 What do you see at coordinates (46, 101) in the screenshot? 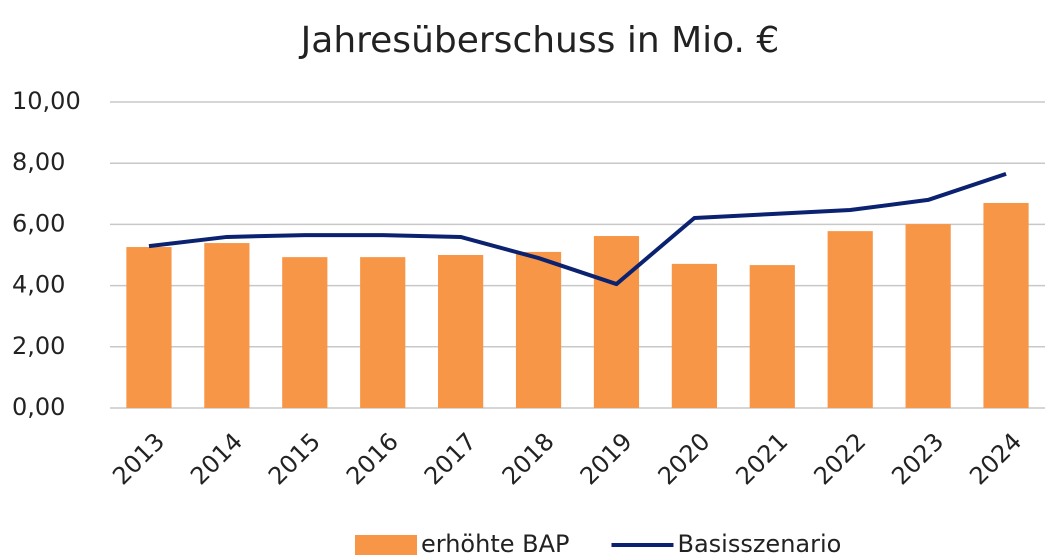
I see `y-tick-label: 10,00` at bounding box center [46, 101].